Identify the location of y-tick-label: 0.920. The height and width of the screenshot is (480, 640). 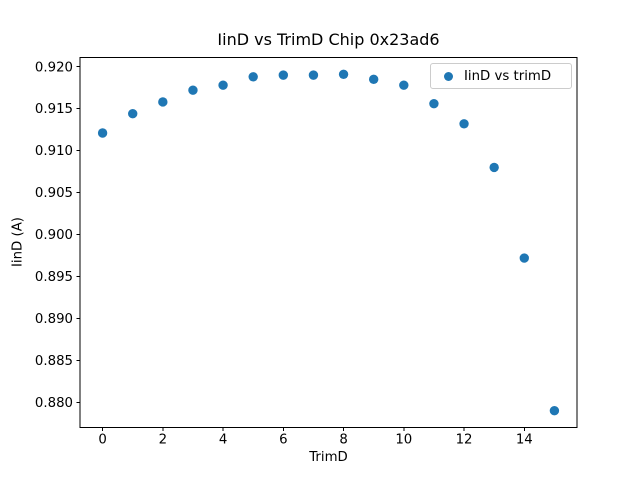
(54, 67).